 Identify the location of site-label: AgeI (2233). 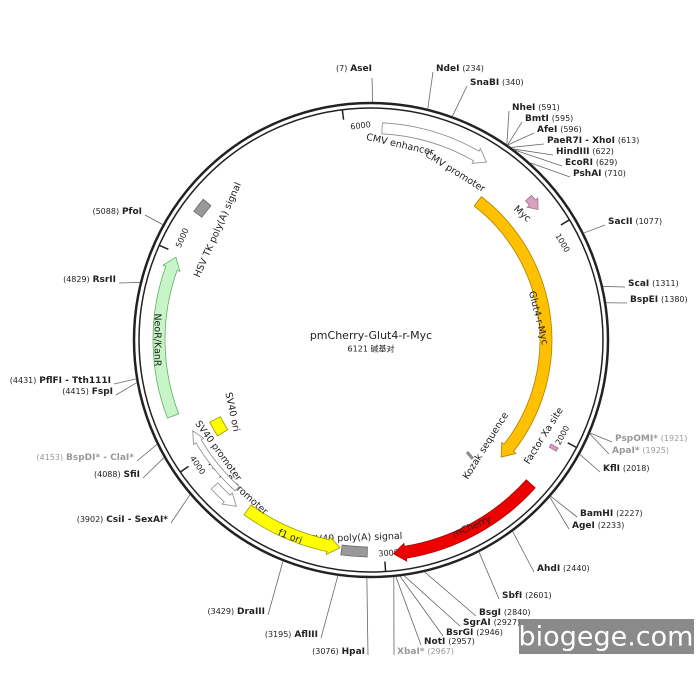
(598, 526).